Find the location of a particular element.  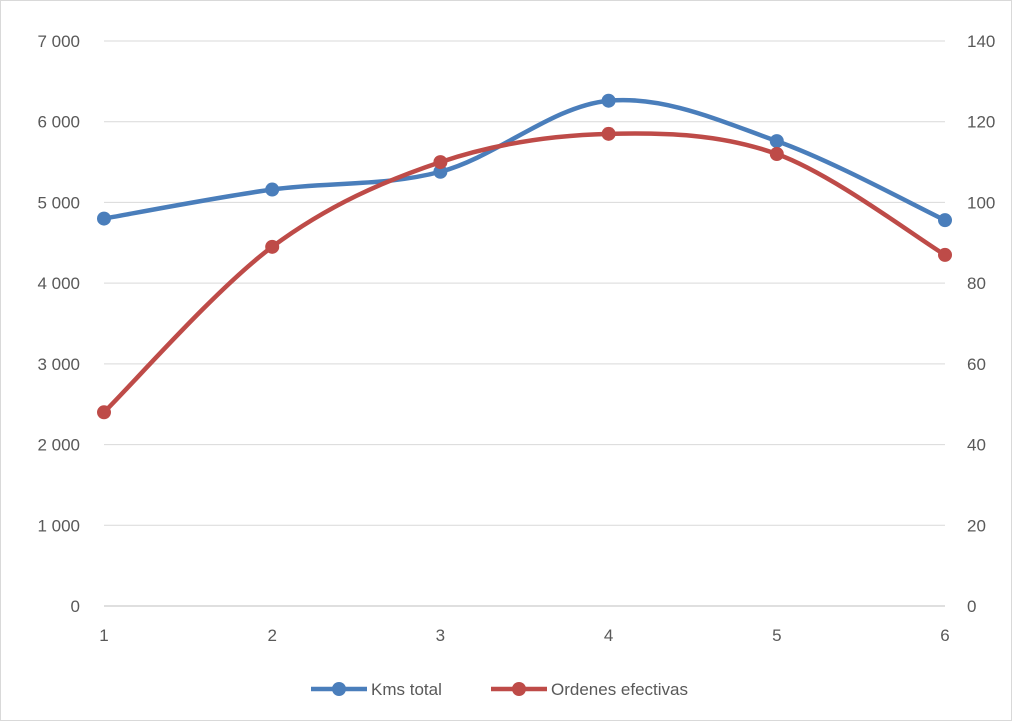

left-tick-label: 2 000 is located at coordinates (58, 445).